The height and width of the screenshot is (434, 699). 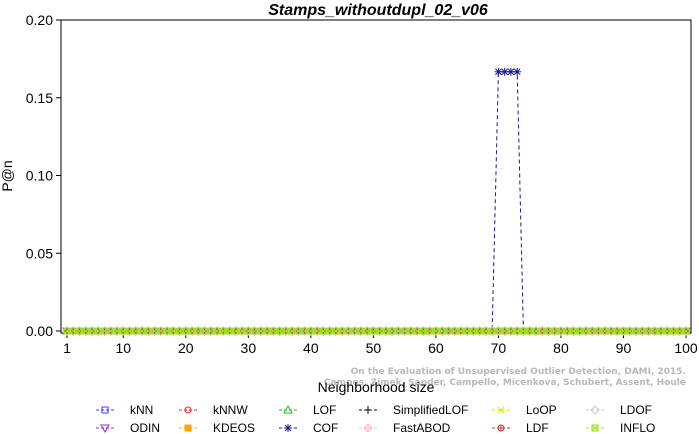 What do you see at coordinates (141, 410) in the screenshot?
I see `legend-label: kNN` at bounding box center [141, 410].